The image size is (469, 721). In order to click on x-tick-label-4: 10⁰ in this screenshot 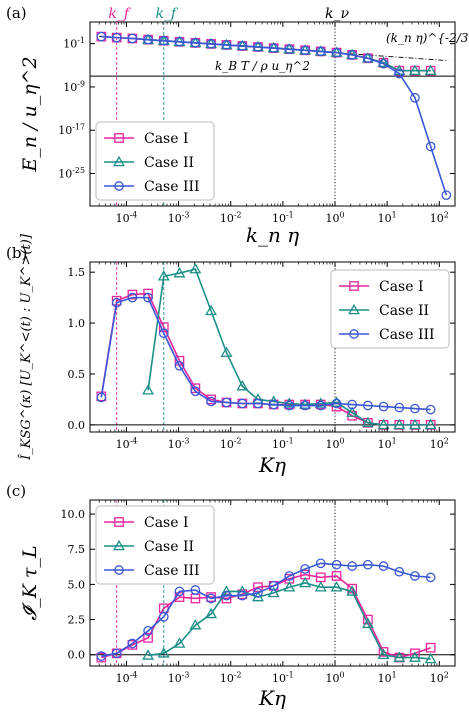, I will do `click(335, 217)`.